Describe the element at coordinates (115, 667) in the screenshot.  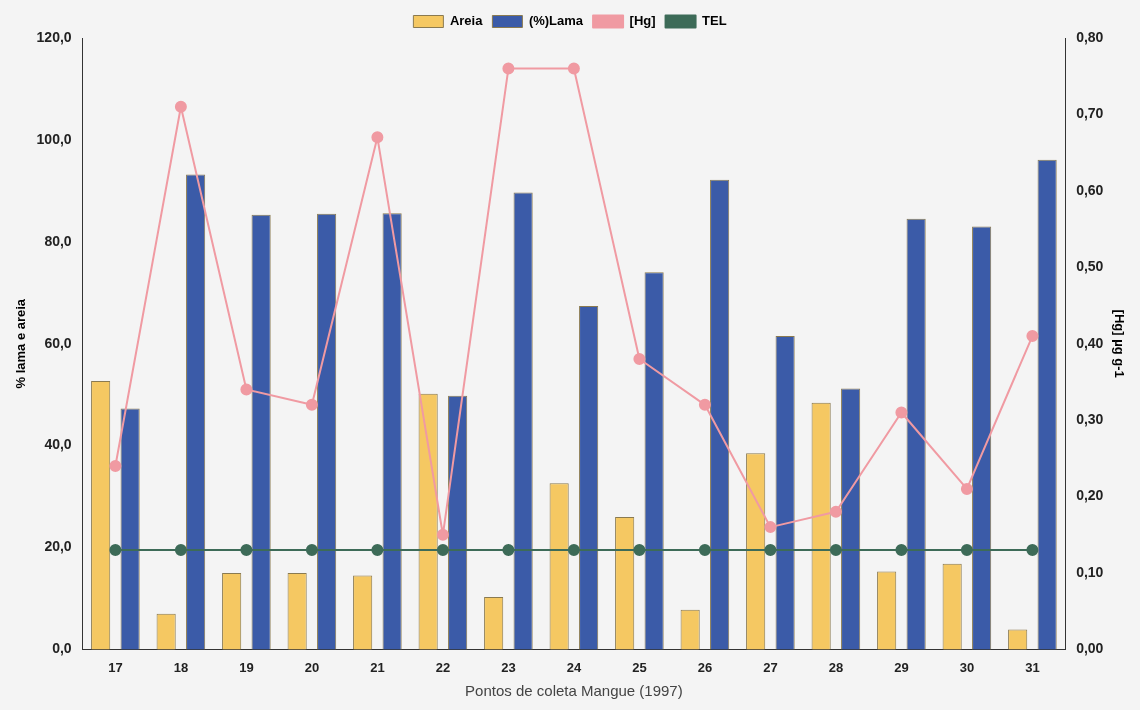
I see `x-tick-label: 17` at that location.